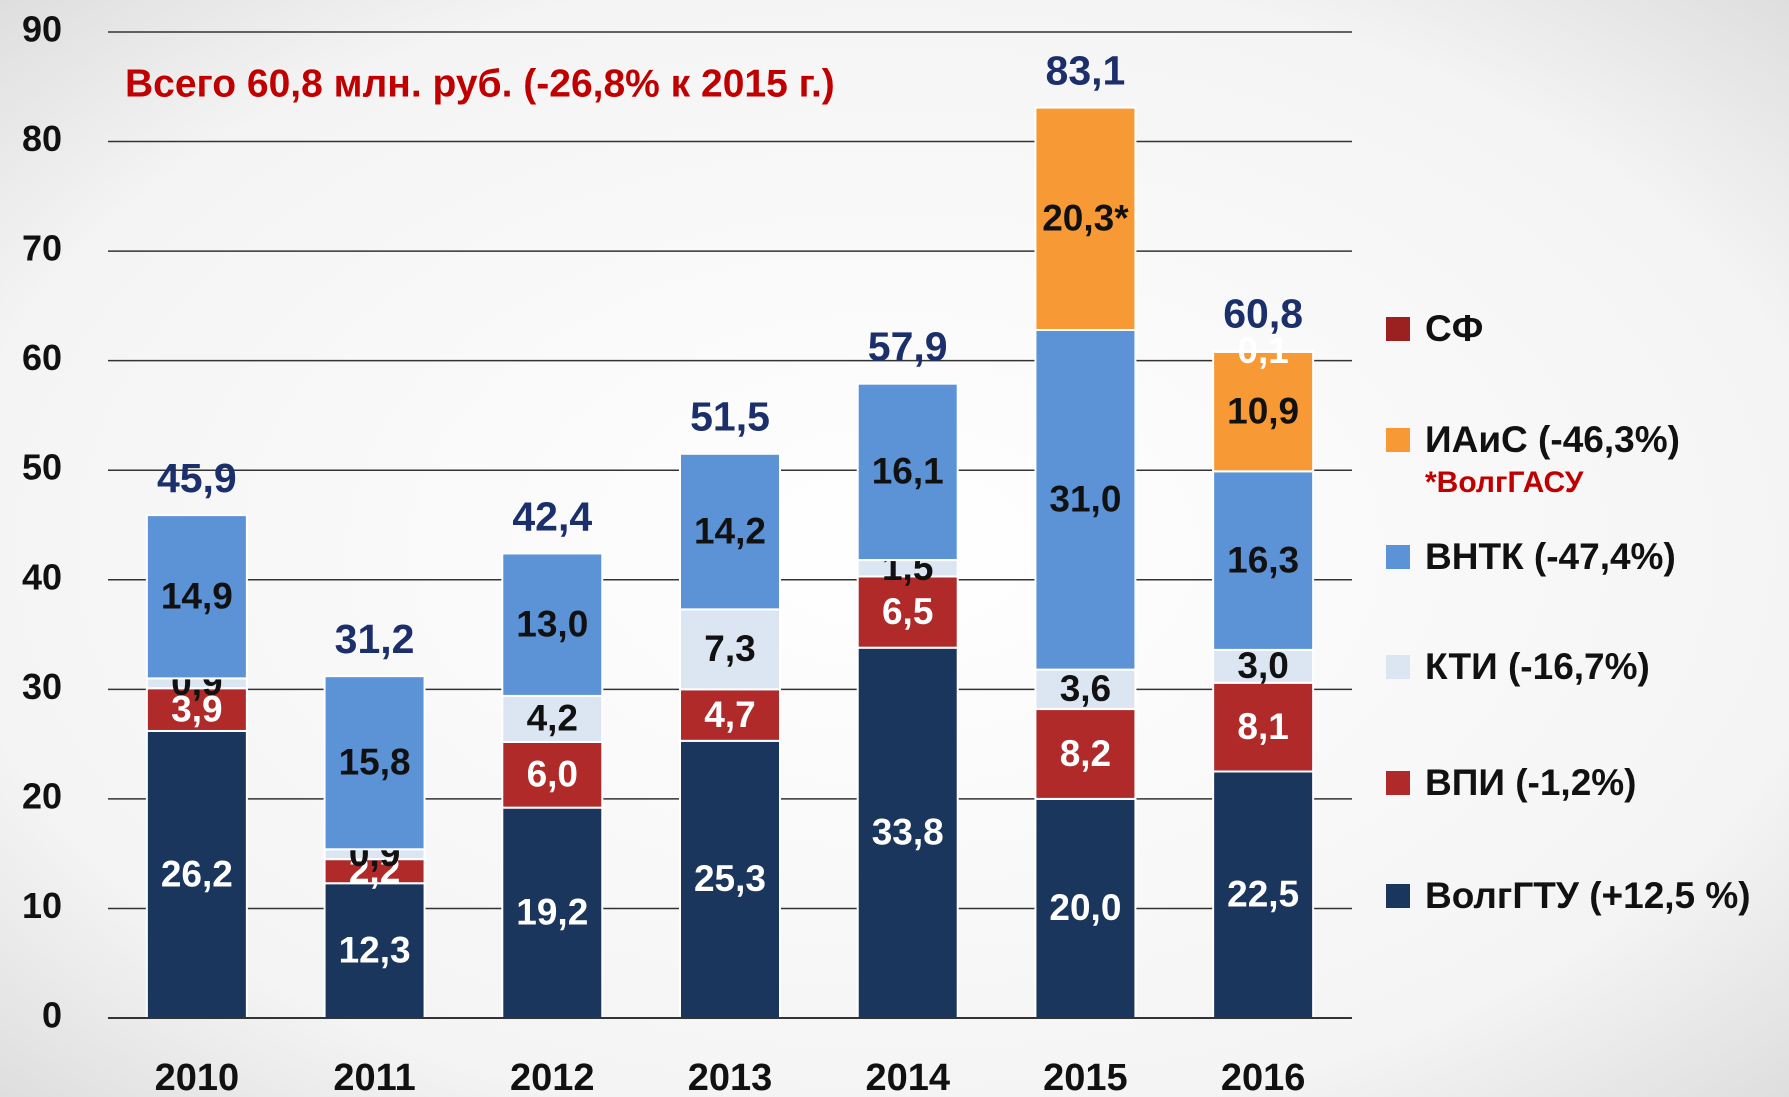  Describe the element at coordinates (375, 639) in the screenshot. I see `total-label: 31,2` at that location.